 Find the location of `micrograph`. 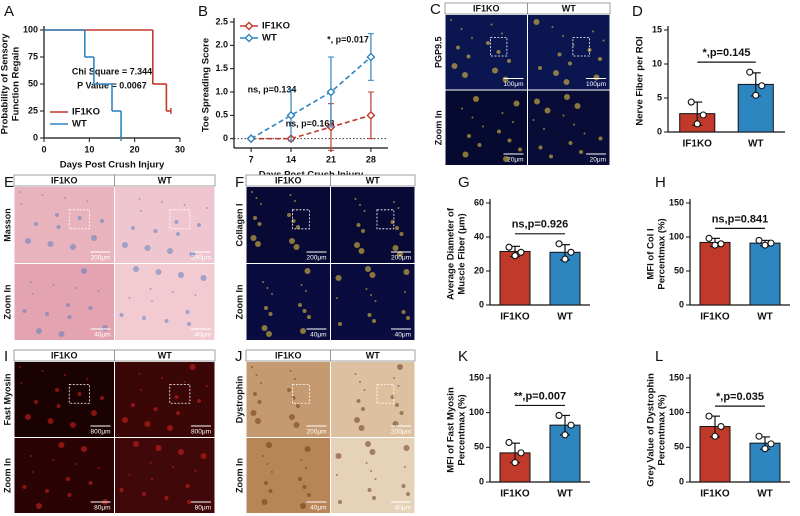

micrograph is located at coordinates (373, 225).